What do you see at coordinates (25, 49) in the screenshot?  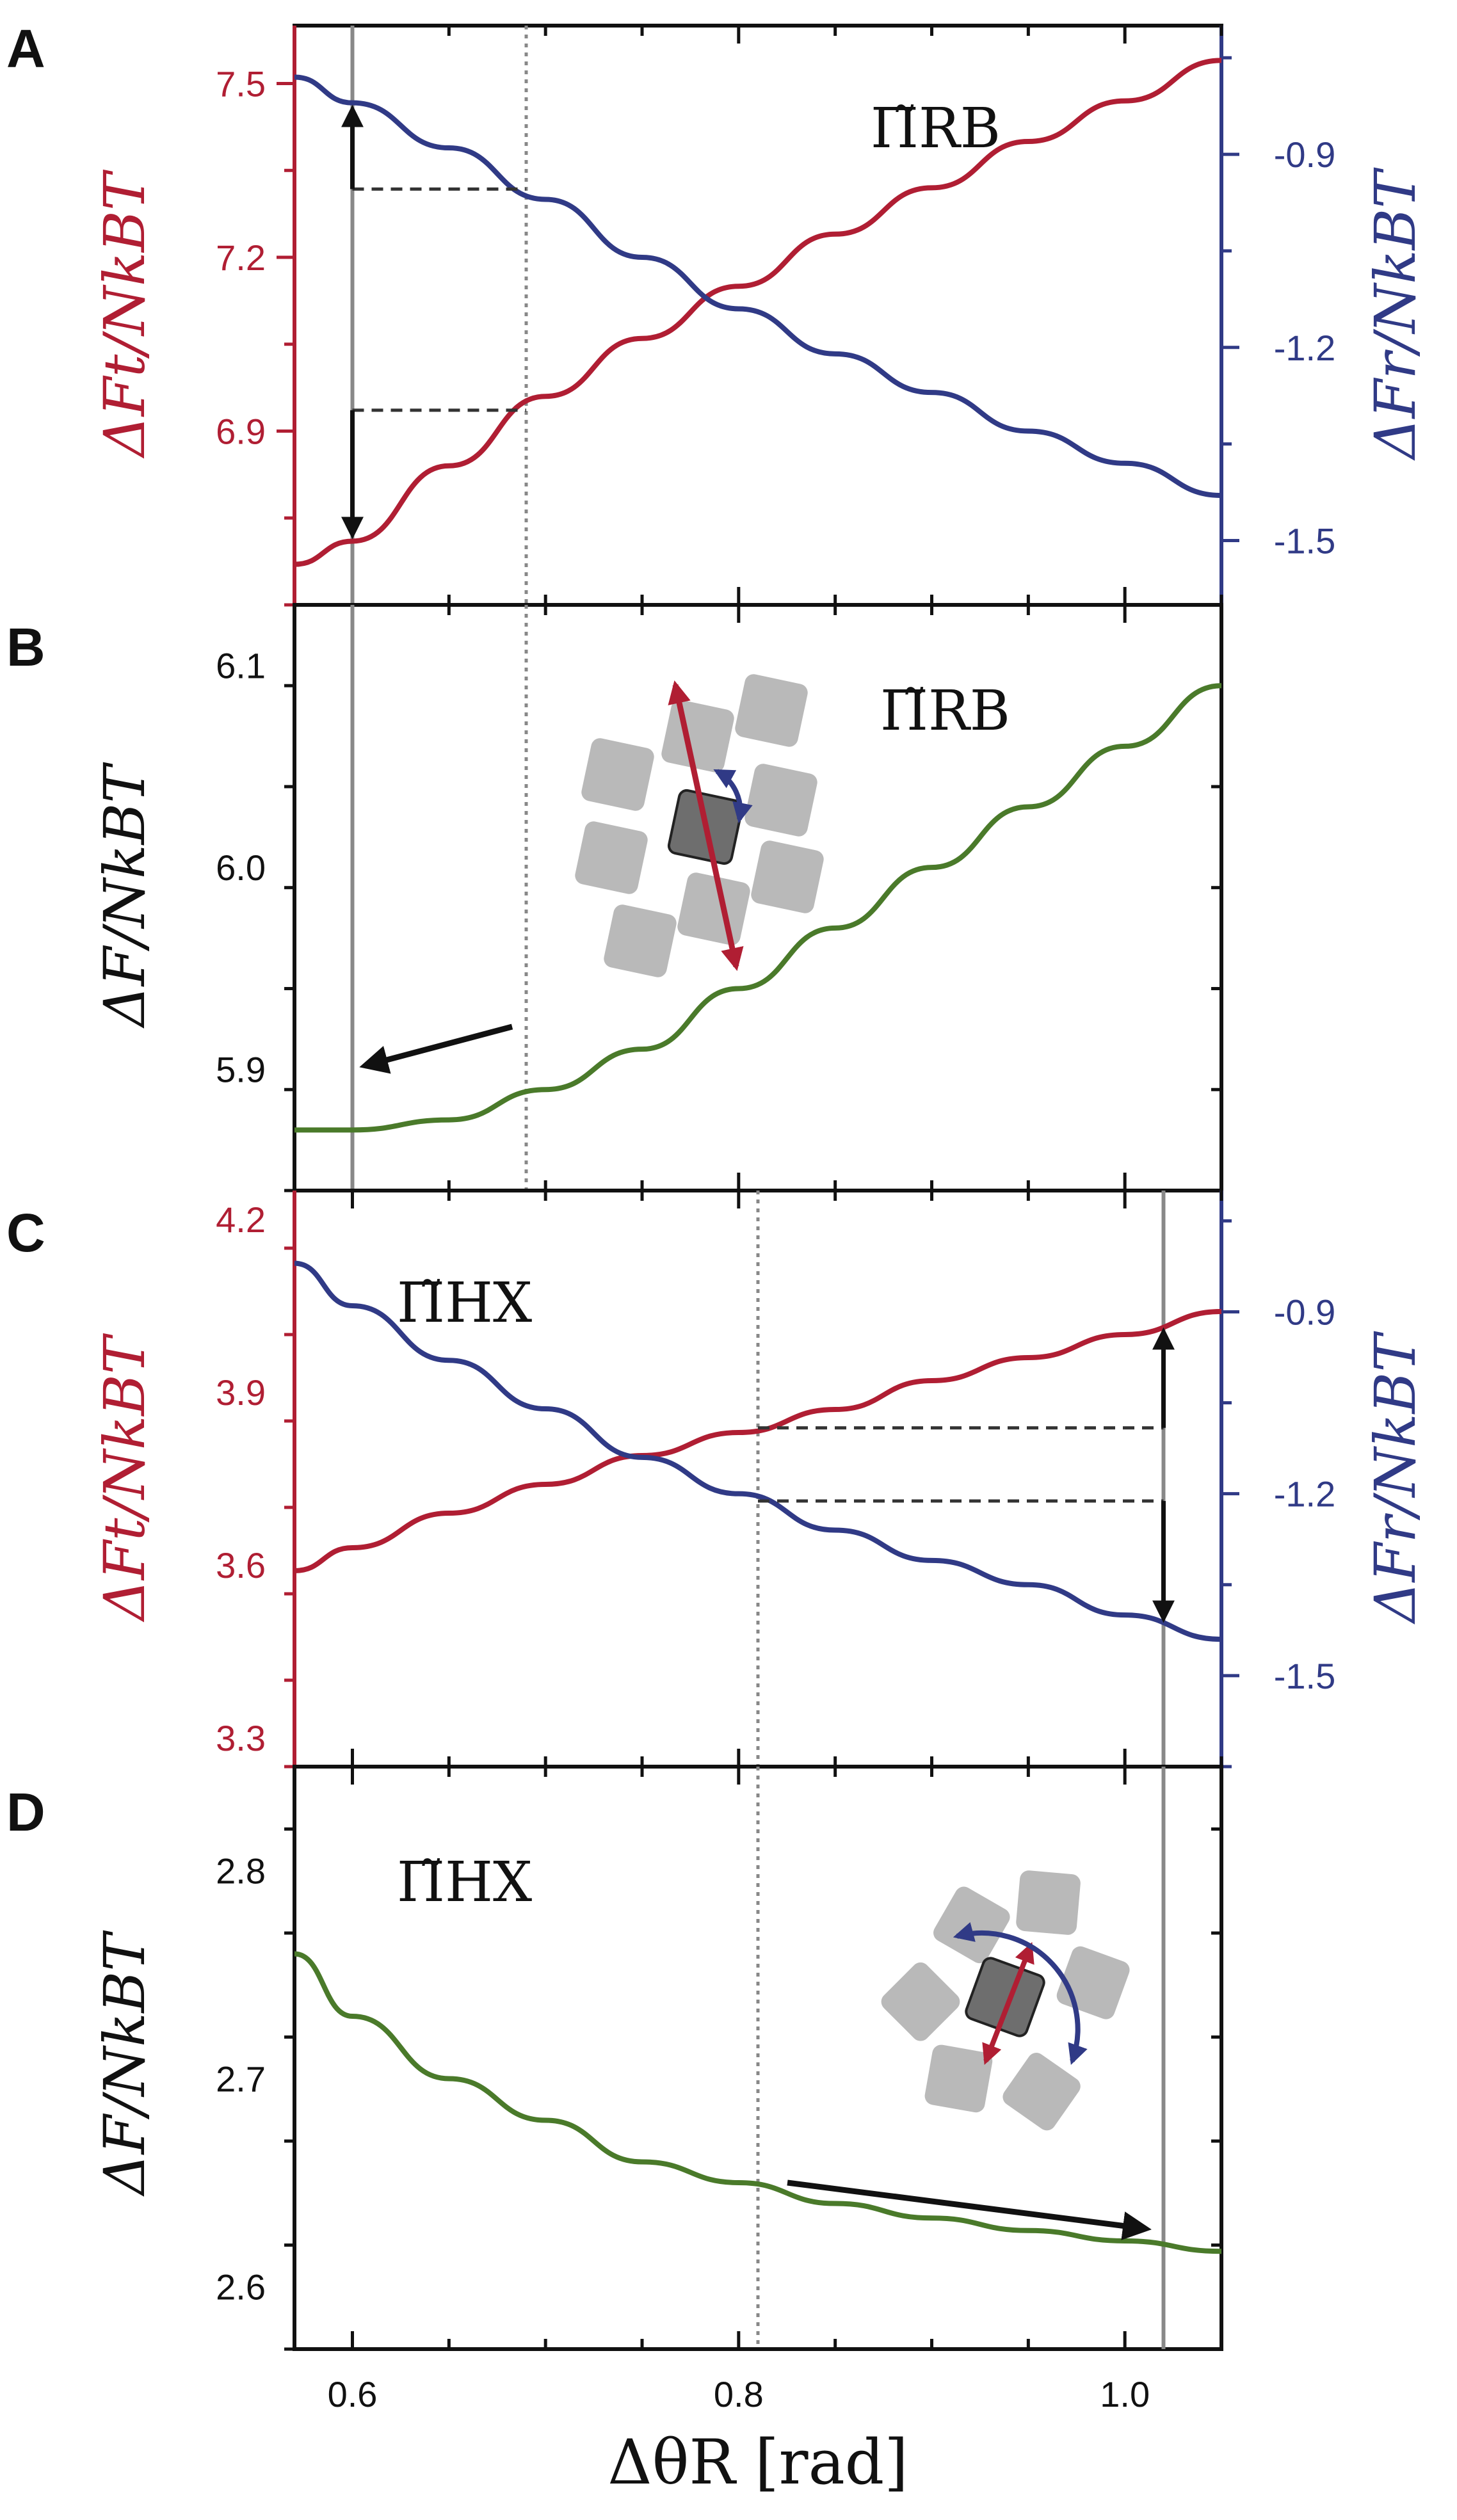 I see `panel-letter-a: A` at bounding box center [25, 49].